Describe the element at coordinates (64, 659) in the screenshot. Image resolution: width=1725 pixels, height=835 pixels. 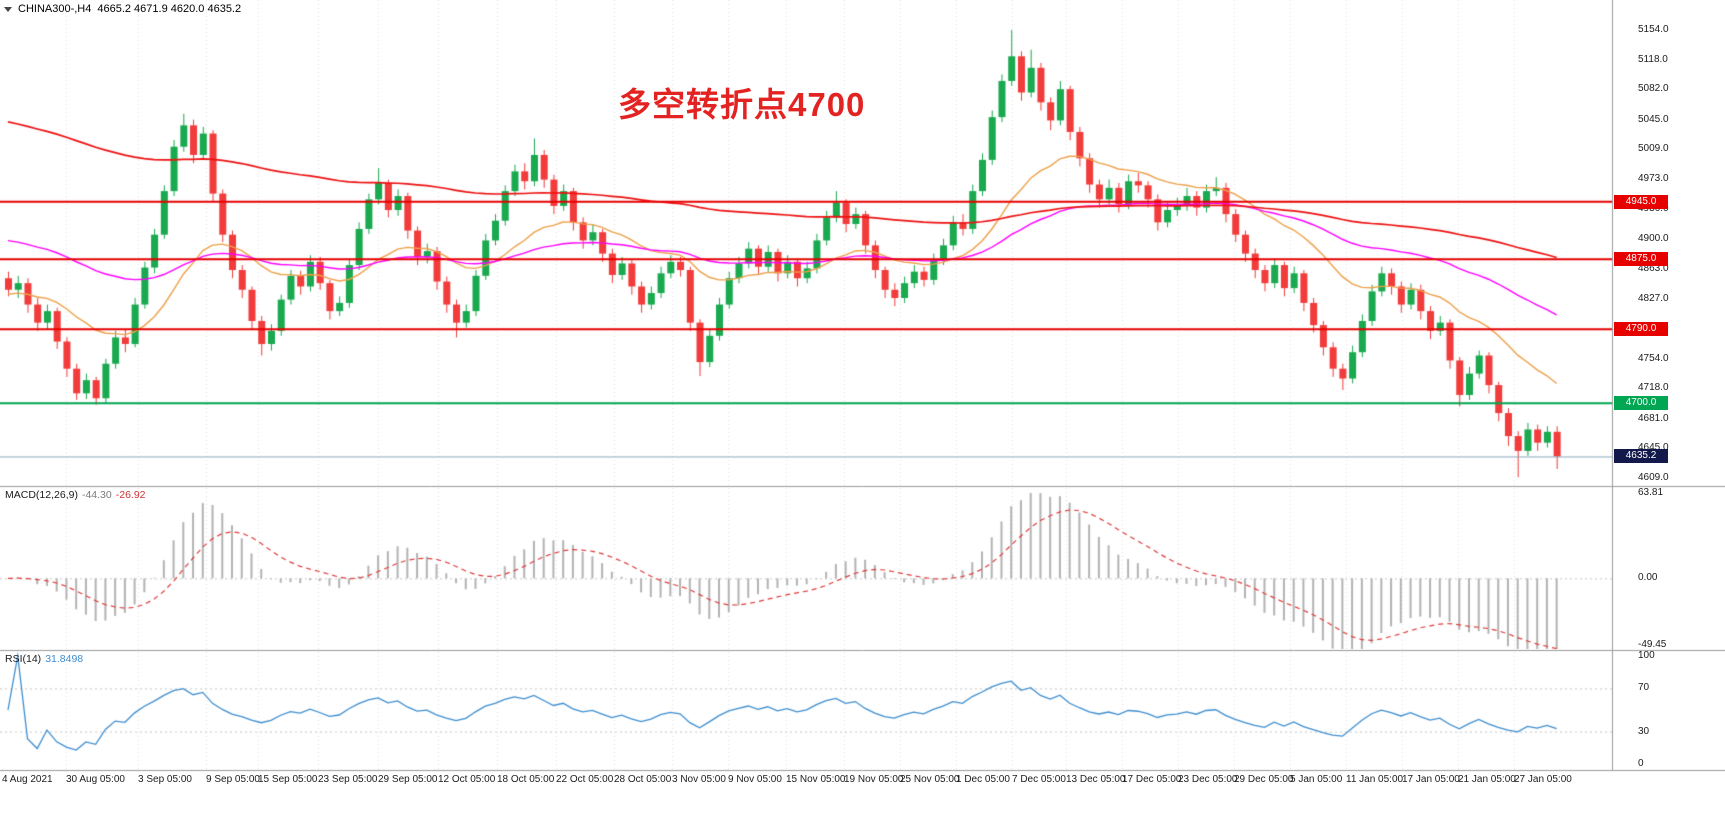
I see `rsi-value: 31.8498` at that location.